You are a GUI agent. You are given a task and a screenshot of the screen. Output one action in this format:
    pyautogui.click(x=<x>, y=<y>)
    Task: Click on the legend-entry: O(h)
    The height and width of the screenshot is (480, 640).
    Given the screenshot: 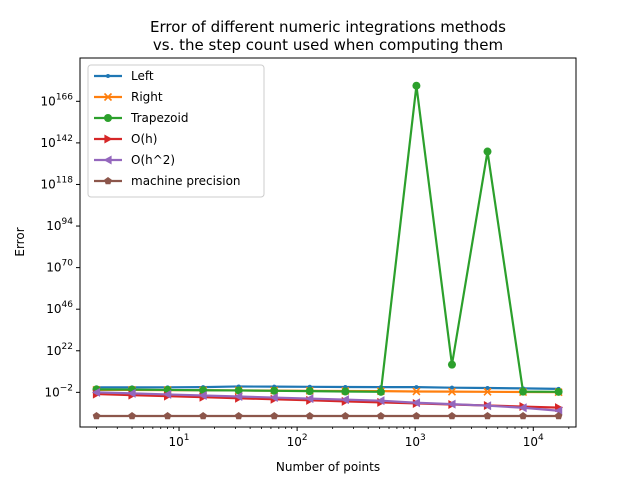 What is the action you would take?
    pyautogui.click(x=125, y=139)
    